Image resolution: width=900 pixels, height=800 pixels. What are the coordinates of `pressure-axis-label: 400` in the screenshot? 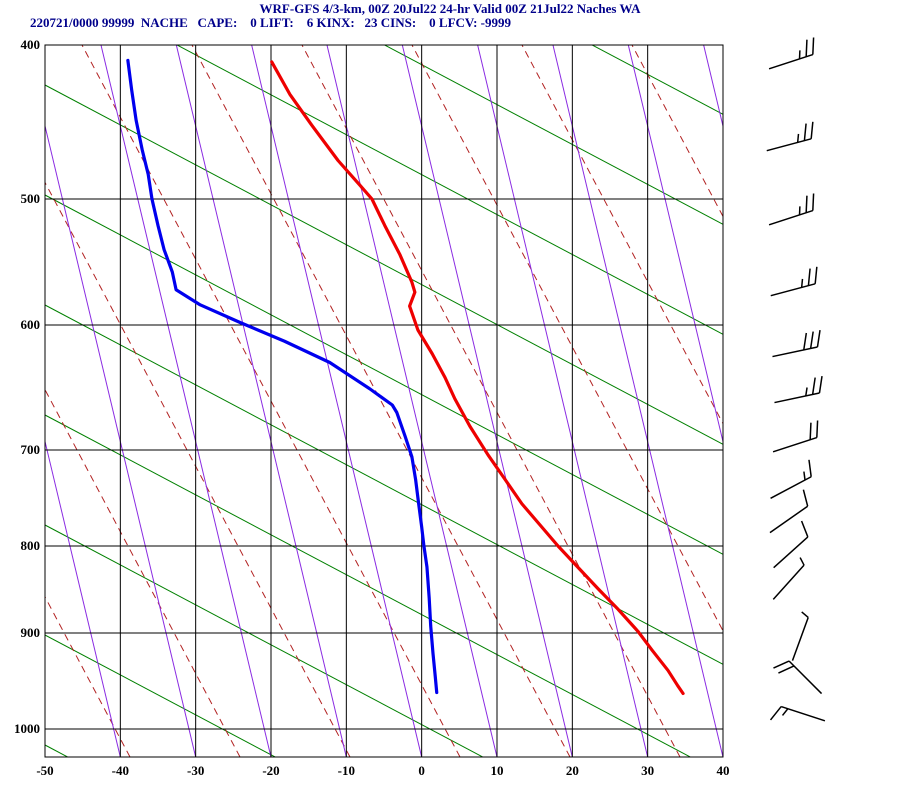 It's located at (31, 44).